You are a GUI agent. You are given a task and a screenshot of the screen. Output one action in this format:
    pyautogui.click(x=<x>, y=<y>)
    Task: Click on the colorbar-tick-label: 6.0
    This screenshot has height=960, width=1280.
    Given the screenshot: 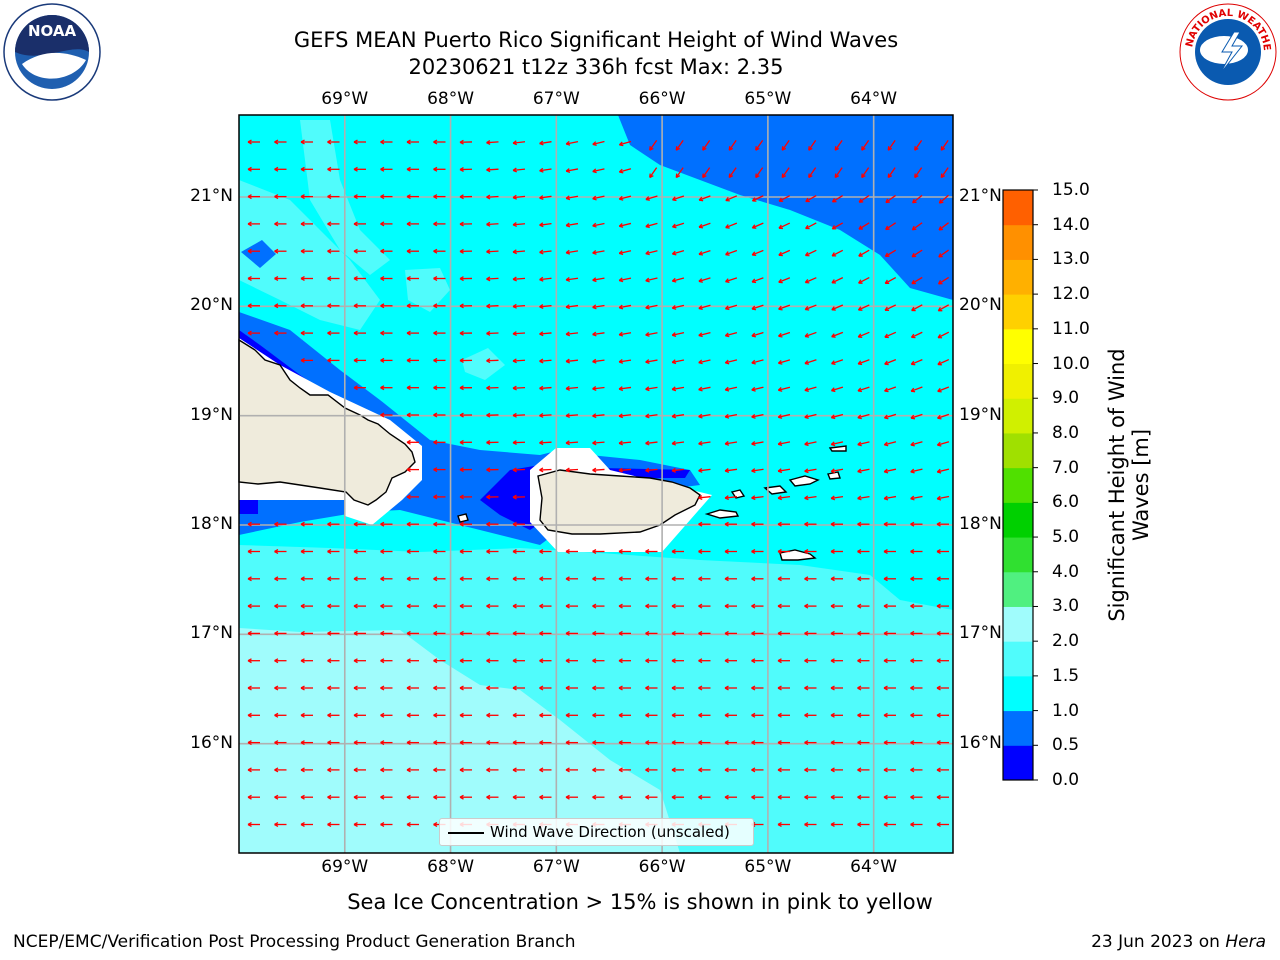 What is the action you would take?
    pyautogui.click(x=1066, y=502)
    